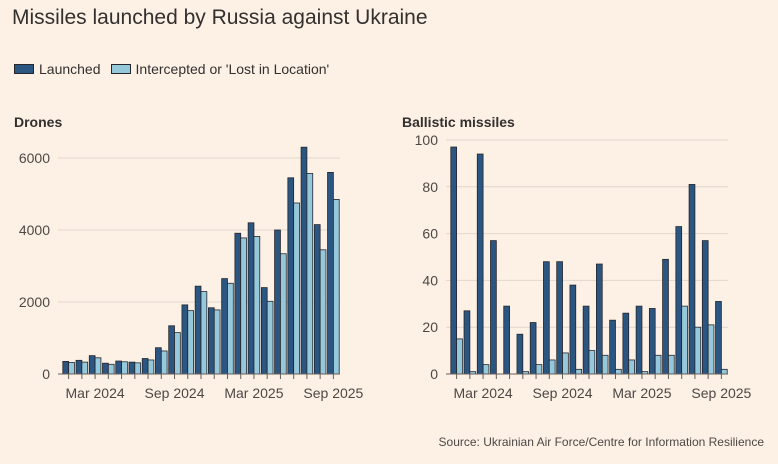 Image resolution: width=778 pixels, height=464 pixels. Describe the element at coordinates (427, 140) in the screenshot. I see `y-tick-label: 100` at that location.